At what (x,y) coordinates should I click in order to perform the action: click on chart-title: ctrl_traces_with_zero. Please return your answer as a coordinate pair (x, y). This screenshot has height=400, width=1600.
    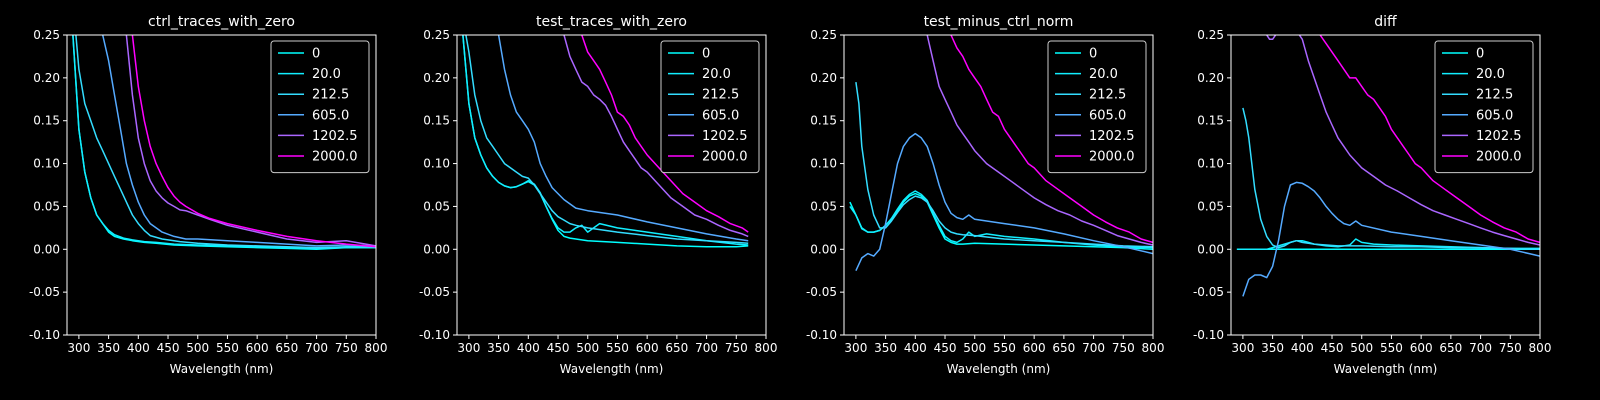
    Looking at the image, I should click on (221, 22).